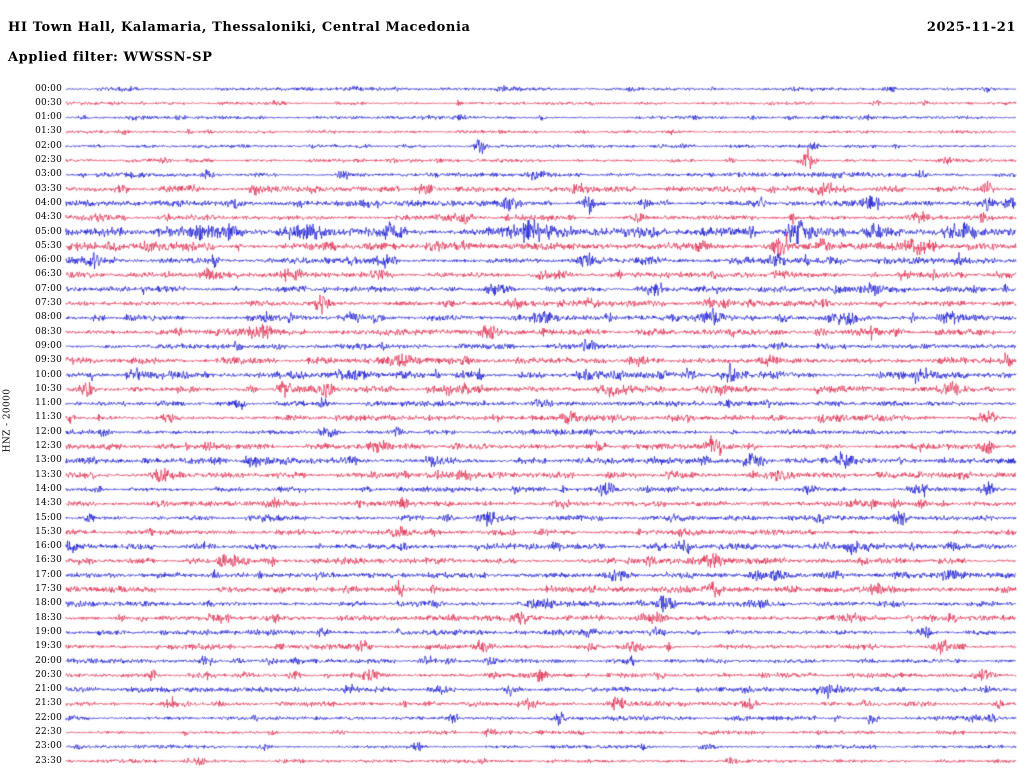  What do you see at coordinates (48, 131) in the screenshot?
I see `trace-time-label: 01:30` at bounding box center [48, 131].